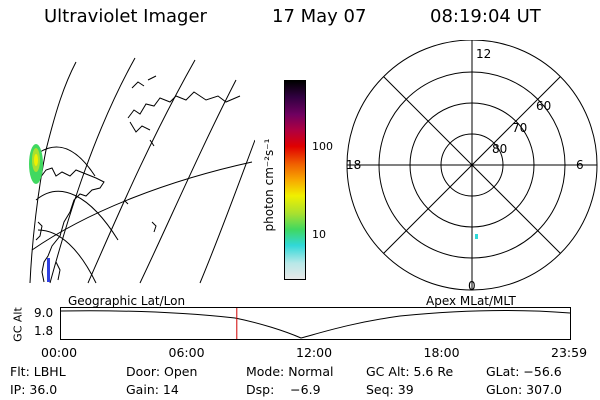 The width and height of the screenshot is (600, 400). Describe the element at coordinates (18, 324) in the screenshot. I see `timeline-y-axis-label: GC Alt` at that location.